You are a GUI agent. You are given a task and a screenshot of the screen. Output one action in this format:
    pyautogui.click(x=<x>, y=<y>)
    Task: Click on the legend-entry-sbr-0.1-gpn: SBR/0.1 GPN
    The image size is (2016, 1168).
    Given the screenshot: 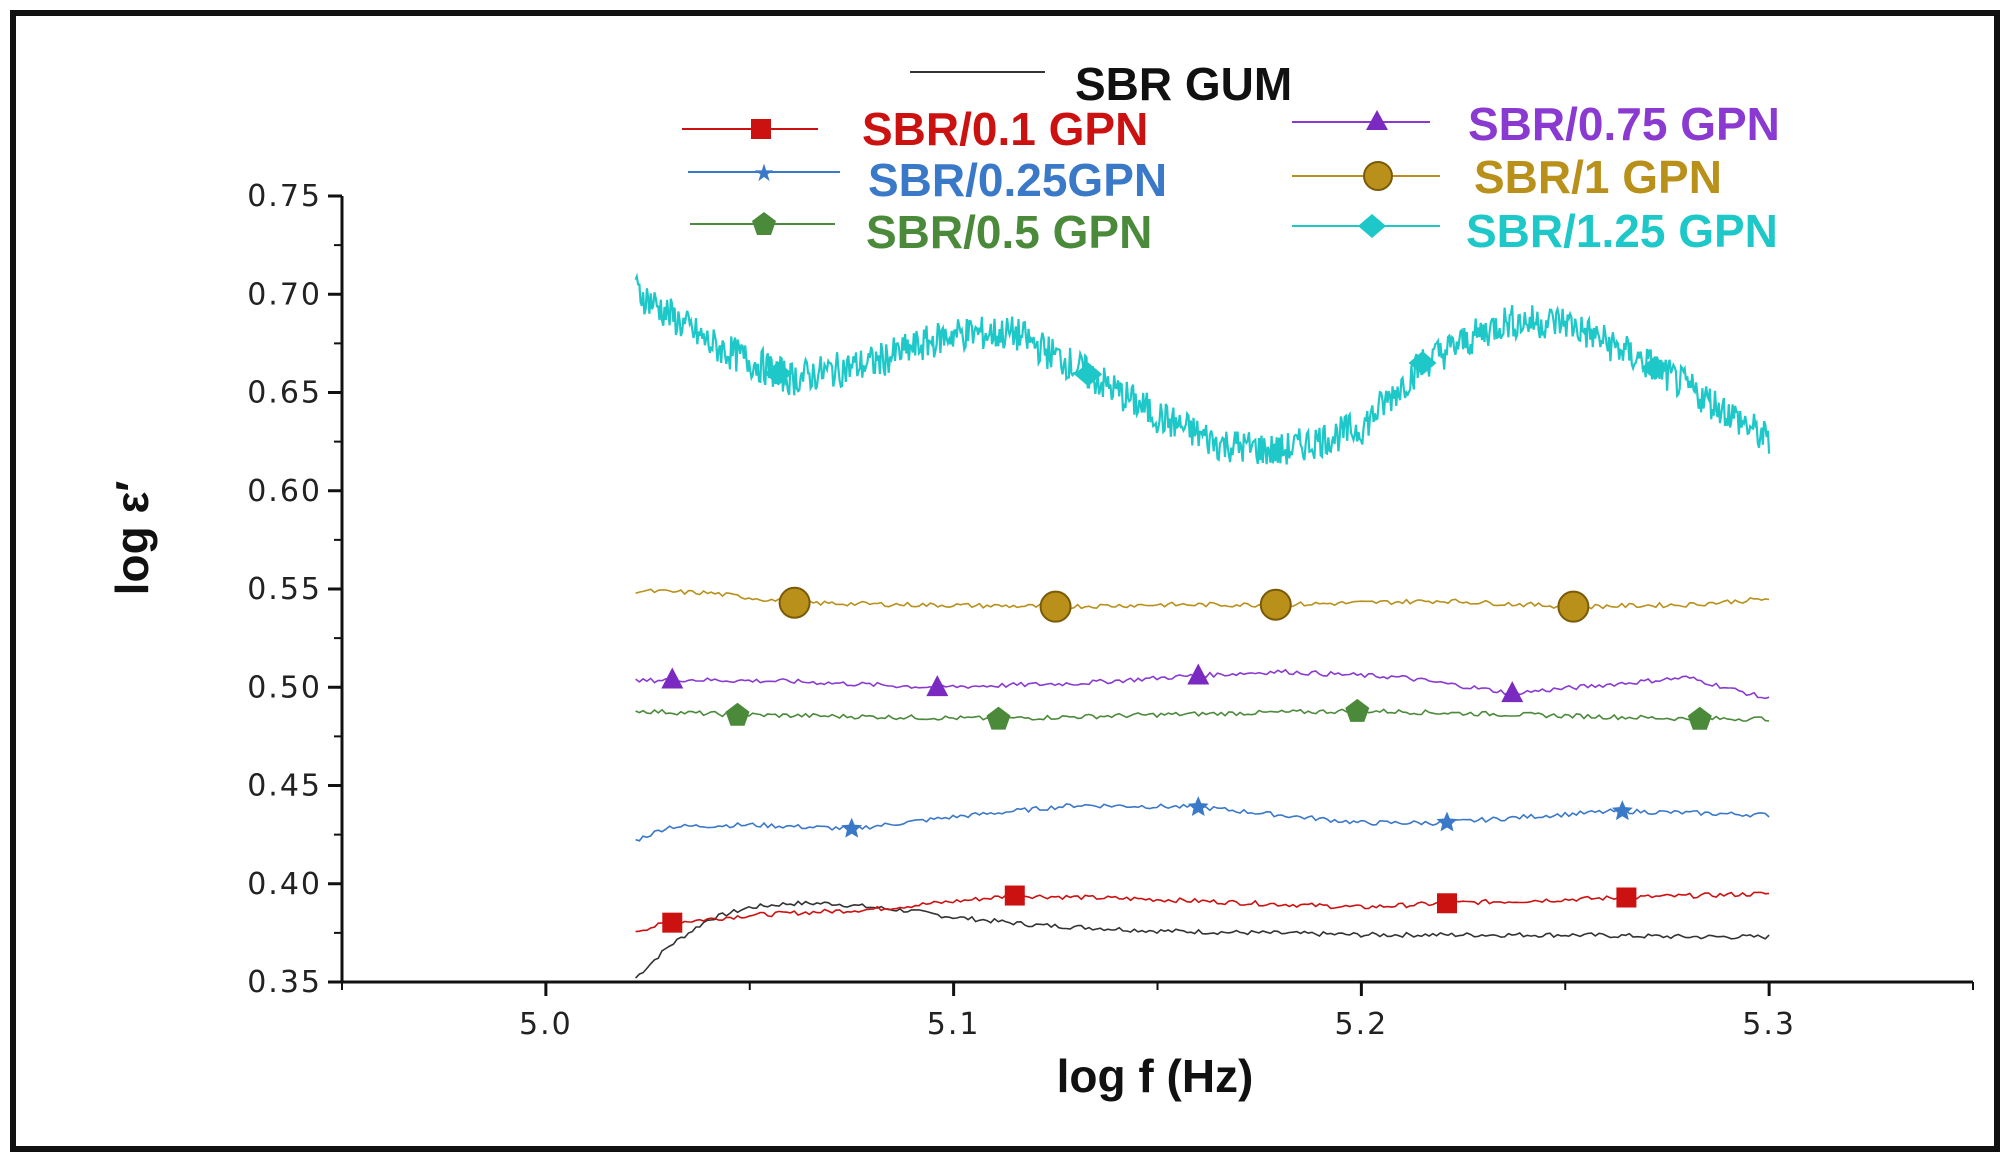 What is the action you would take?
    pyautogui.click(x=915, y=129)
    